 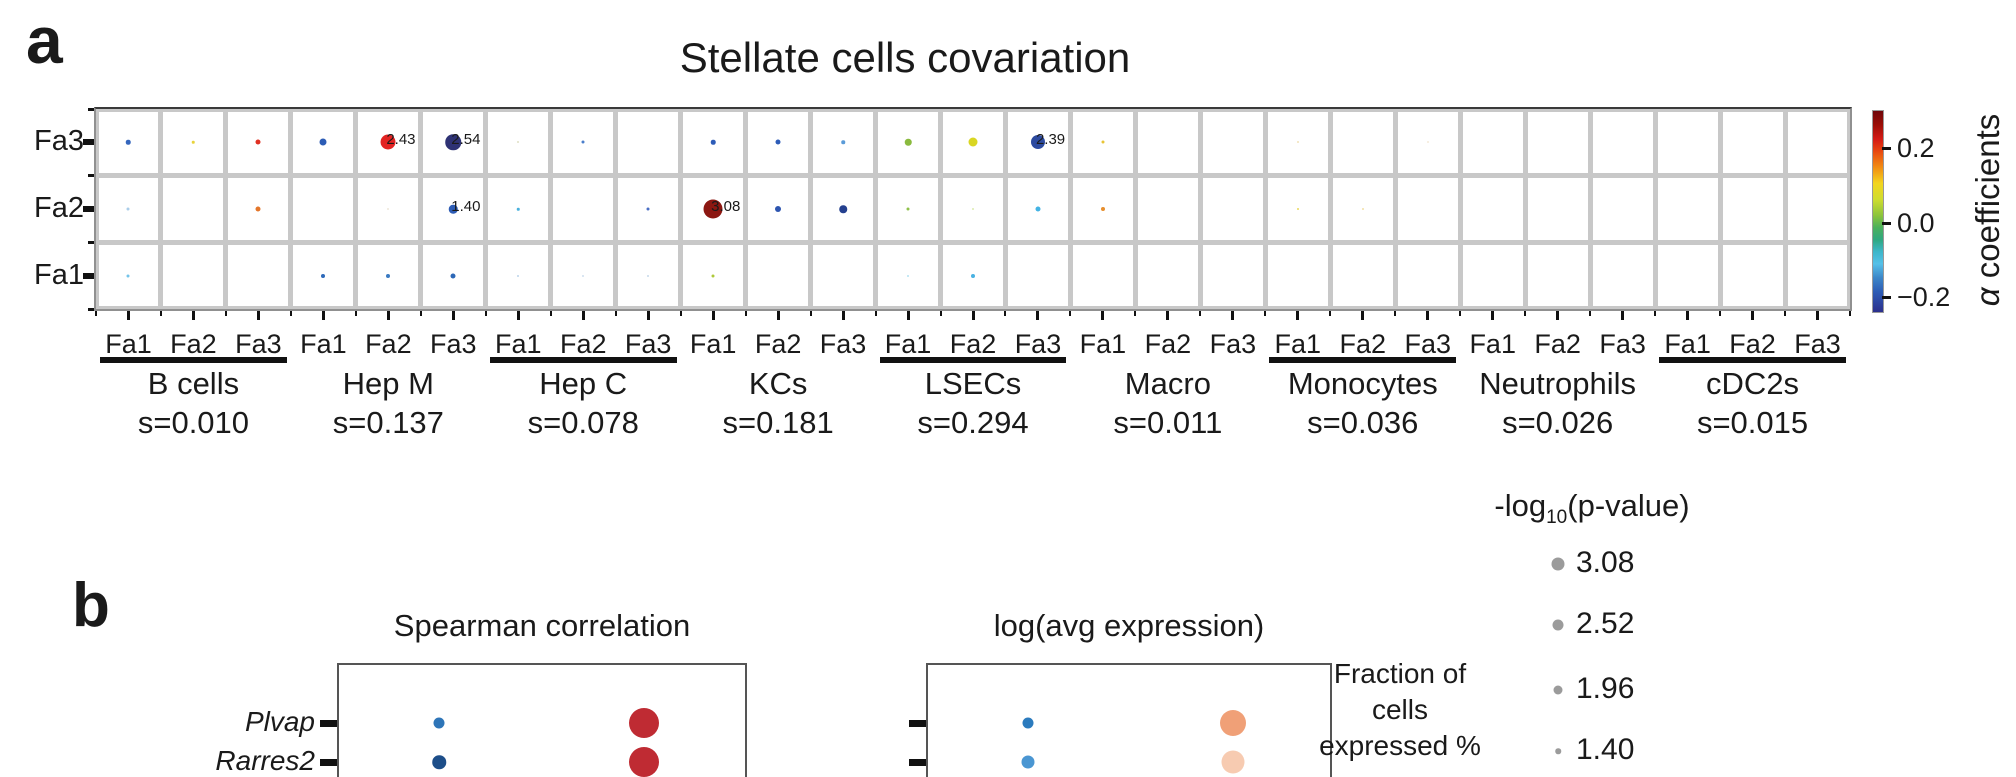 I want to click on group-s-value: s=0.015, so click(x=1752, y=422).